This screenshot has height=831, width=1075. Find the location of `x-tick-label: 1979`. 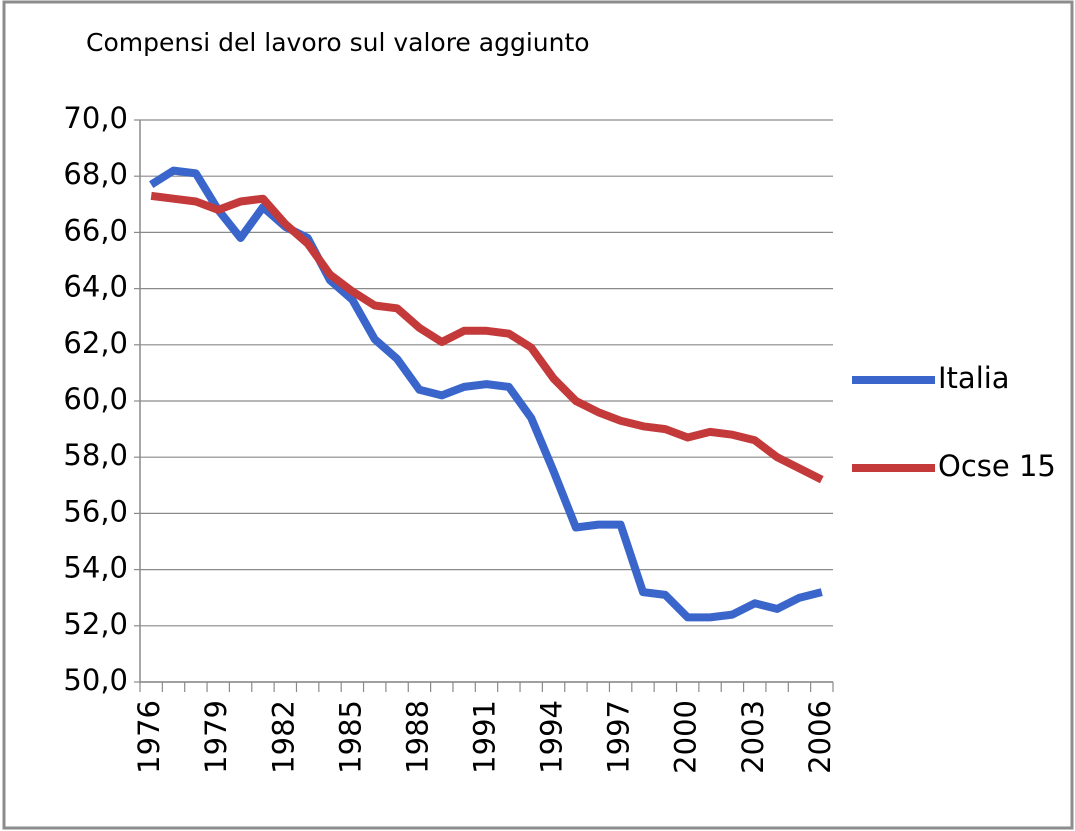

x-tick-label: 1979 is located at coordinates (216, 737).